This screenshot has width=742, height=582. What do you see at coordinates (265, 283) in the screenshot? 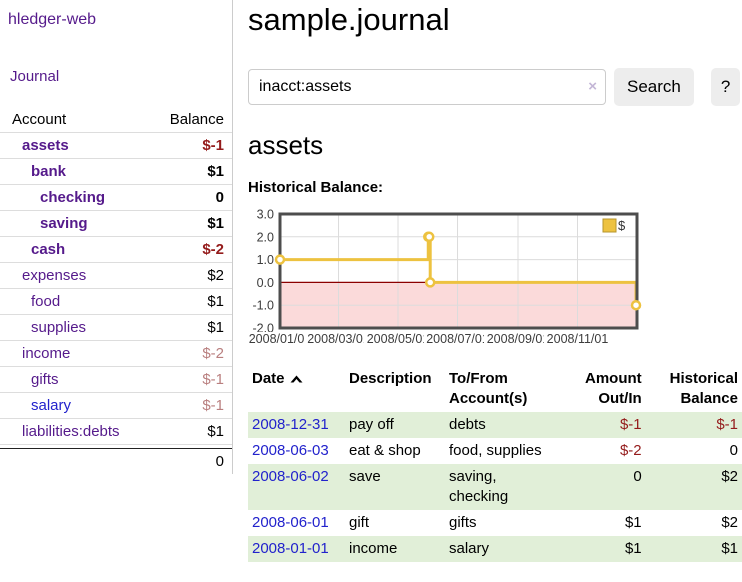
I see `y-axis-tick-label: 0.0` at bounding box center [265, 283].